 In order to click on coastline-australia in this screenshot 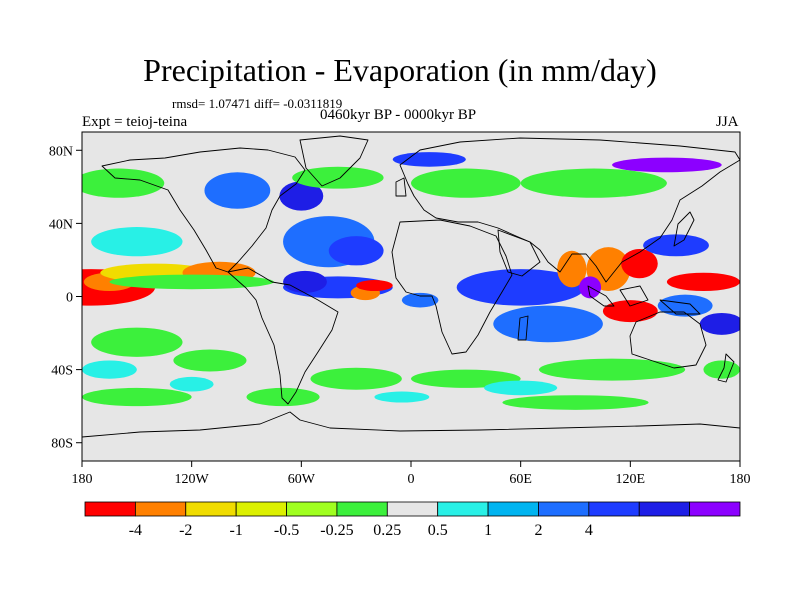, I will do `click(668, 340)`.